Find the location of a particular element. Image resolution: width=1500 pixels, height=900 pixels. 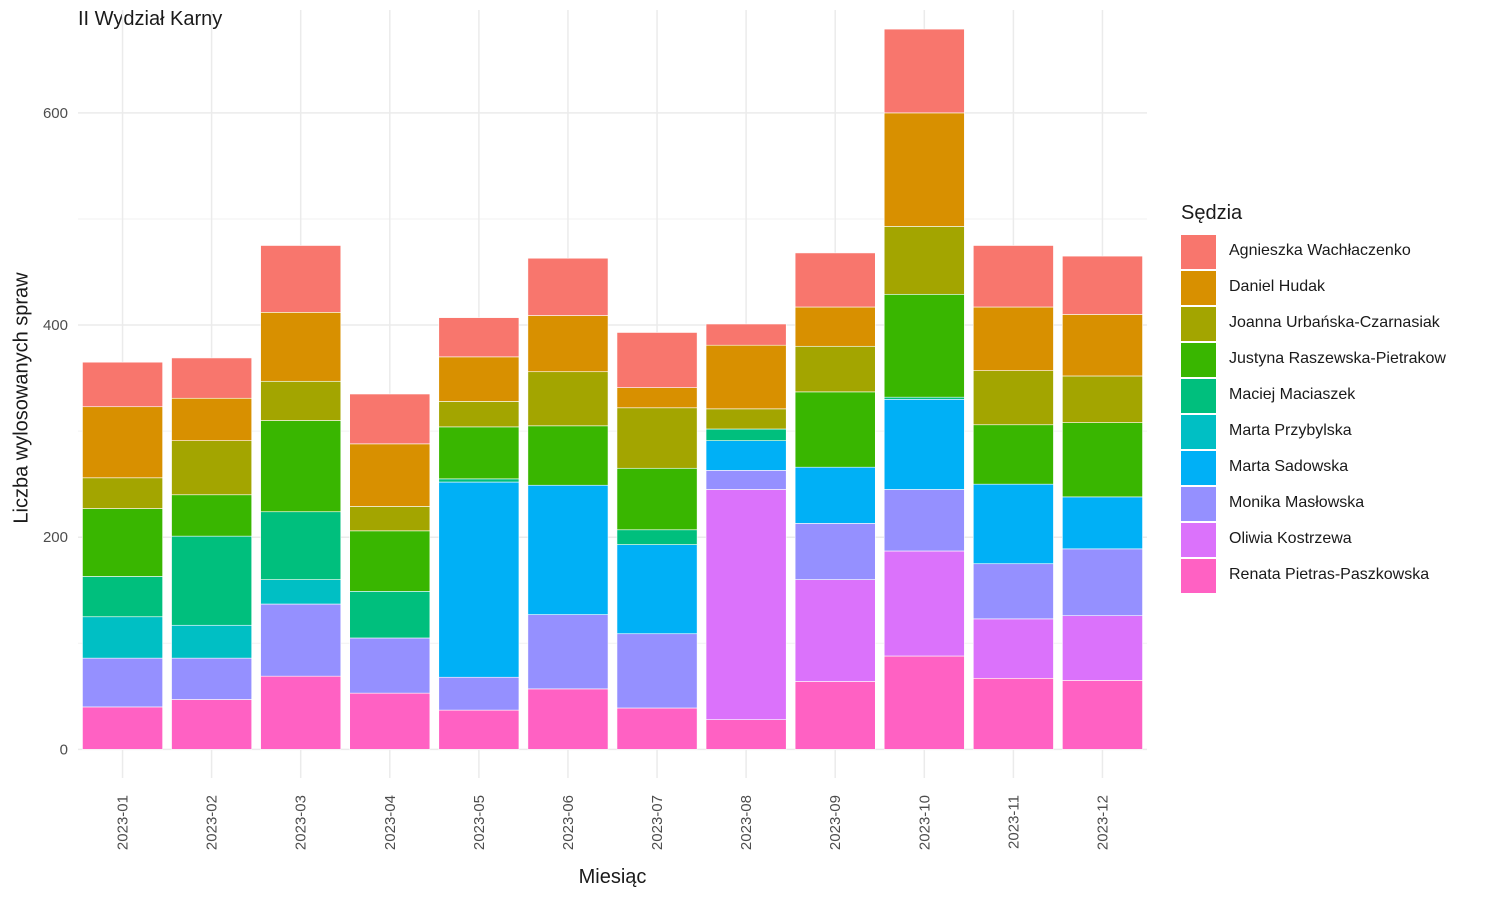

legend-title: Sędzia is located at coordinates (1212, 213).